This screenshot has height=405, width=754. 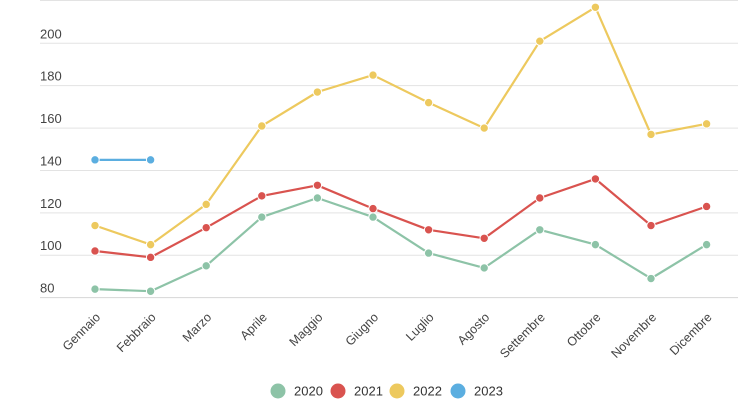 What do you see at coordinates (136, 332) in the screenshot?
I see `x-tick-label: Febbraio` at bounding box center [136, 332].